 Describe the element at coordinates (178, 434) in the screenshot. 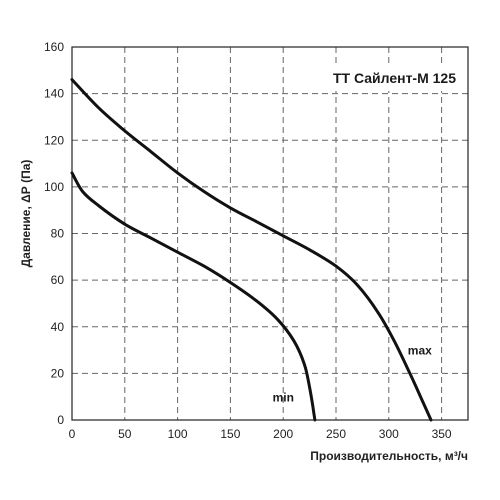

I see `x-tick-label: 100` at that location.